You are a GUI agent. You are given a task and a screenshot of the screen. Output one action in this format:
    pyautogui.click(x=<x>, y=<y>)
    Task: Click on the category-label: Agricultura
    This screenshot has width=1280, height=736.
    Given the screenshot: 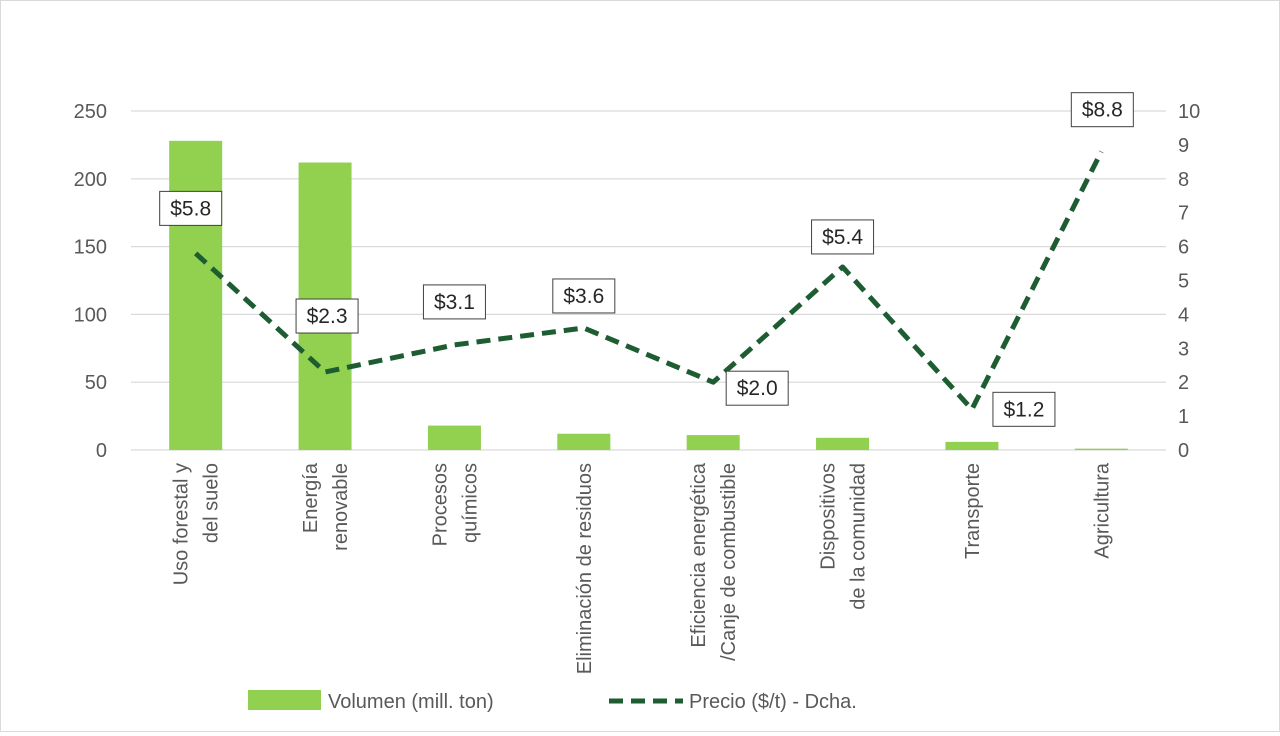 What is the action you would take?
    pyautogui.click(x=1102, y=510)
    